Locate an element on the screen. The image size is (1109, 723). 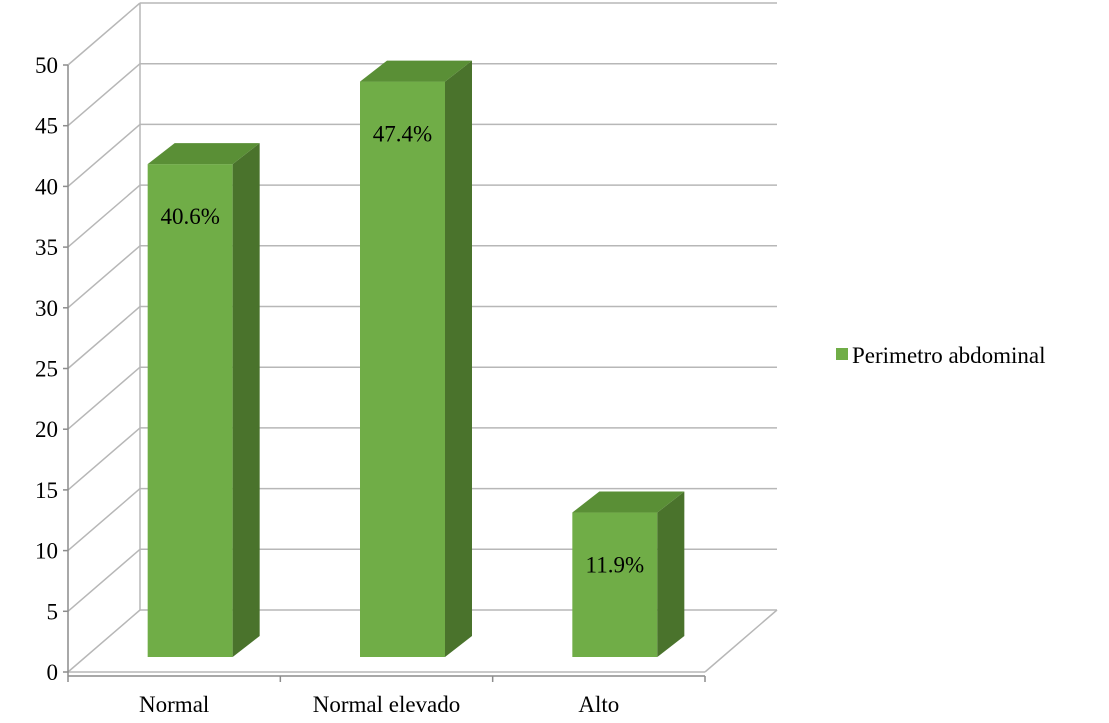
floor-right-edge is located at coordinates (741, 641).